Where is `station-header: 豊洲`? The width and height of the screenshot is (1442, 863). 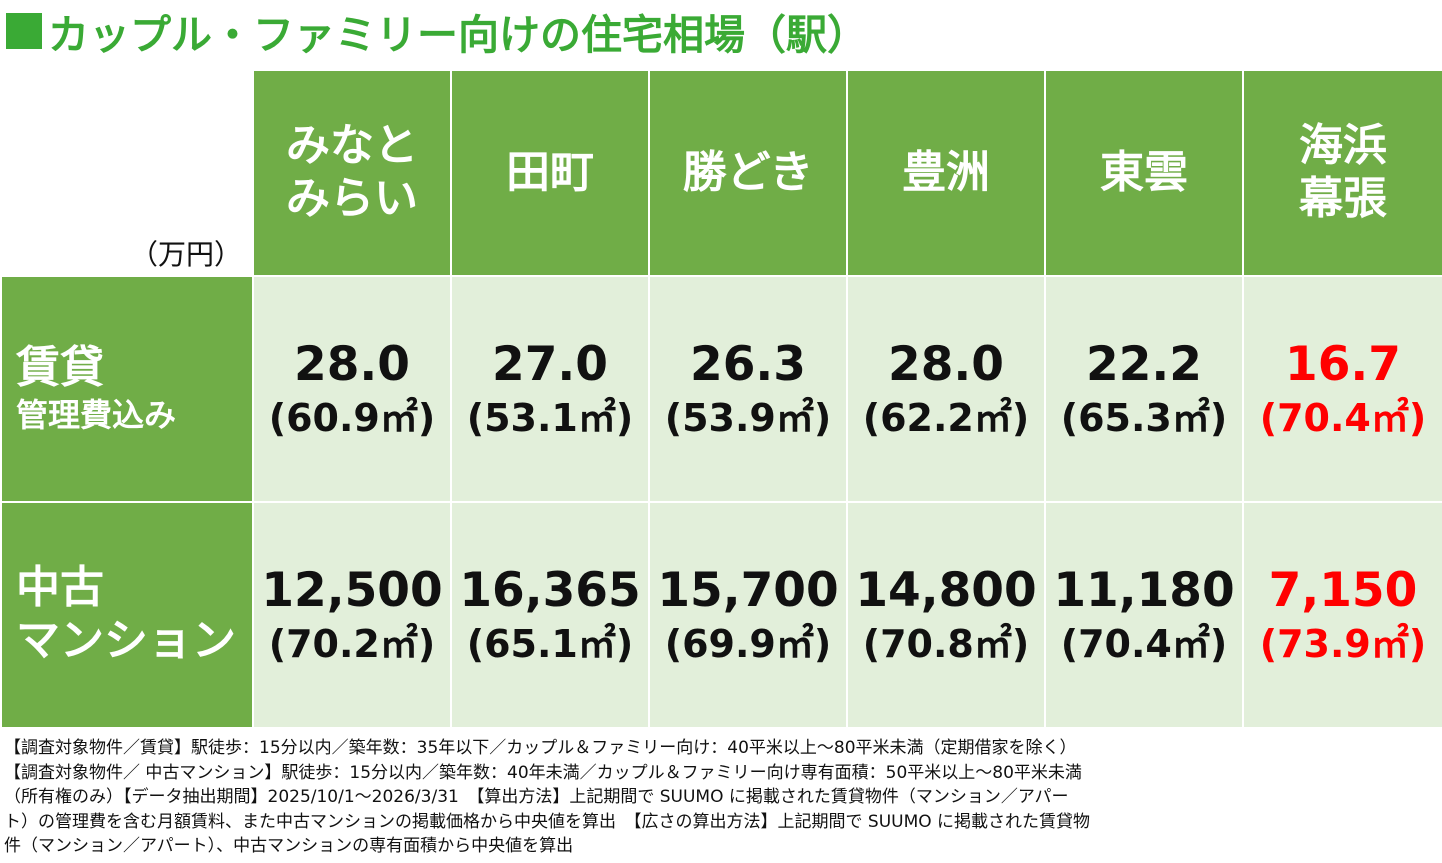 station-header: 豊洲 is located at coordinates (946, 173).